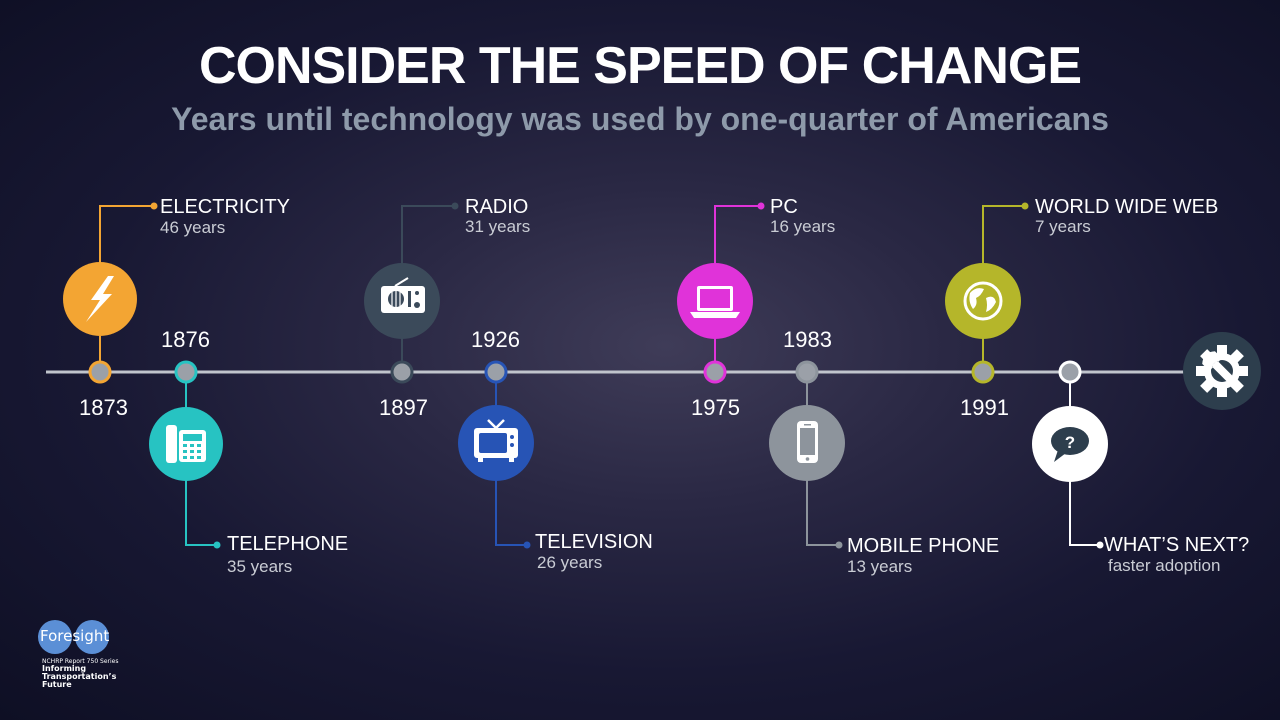 The height and width of the screenshot is (720, 1280). What do you see at coordinates (715, 301) in the screenshot?
I see `laptop-icon` at bounding box center [715, 301].